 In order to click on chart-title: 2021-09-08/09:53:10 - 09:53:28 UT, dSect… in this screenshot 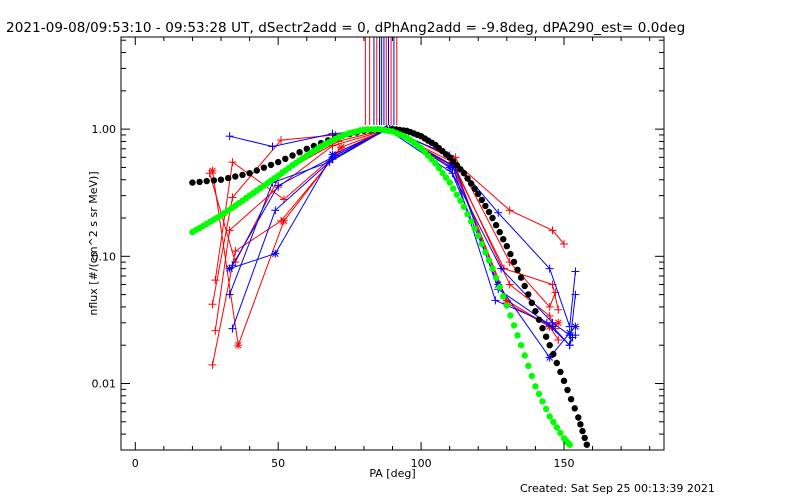, I will do `click(346, 28)`.